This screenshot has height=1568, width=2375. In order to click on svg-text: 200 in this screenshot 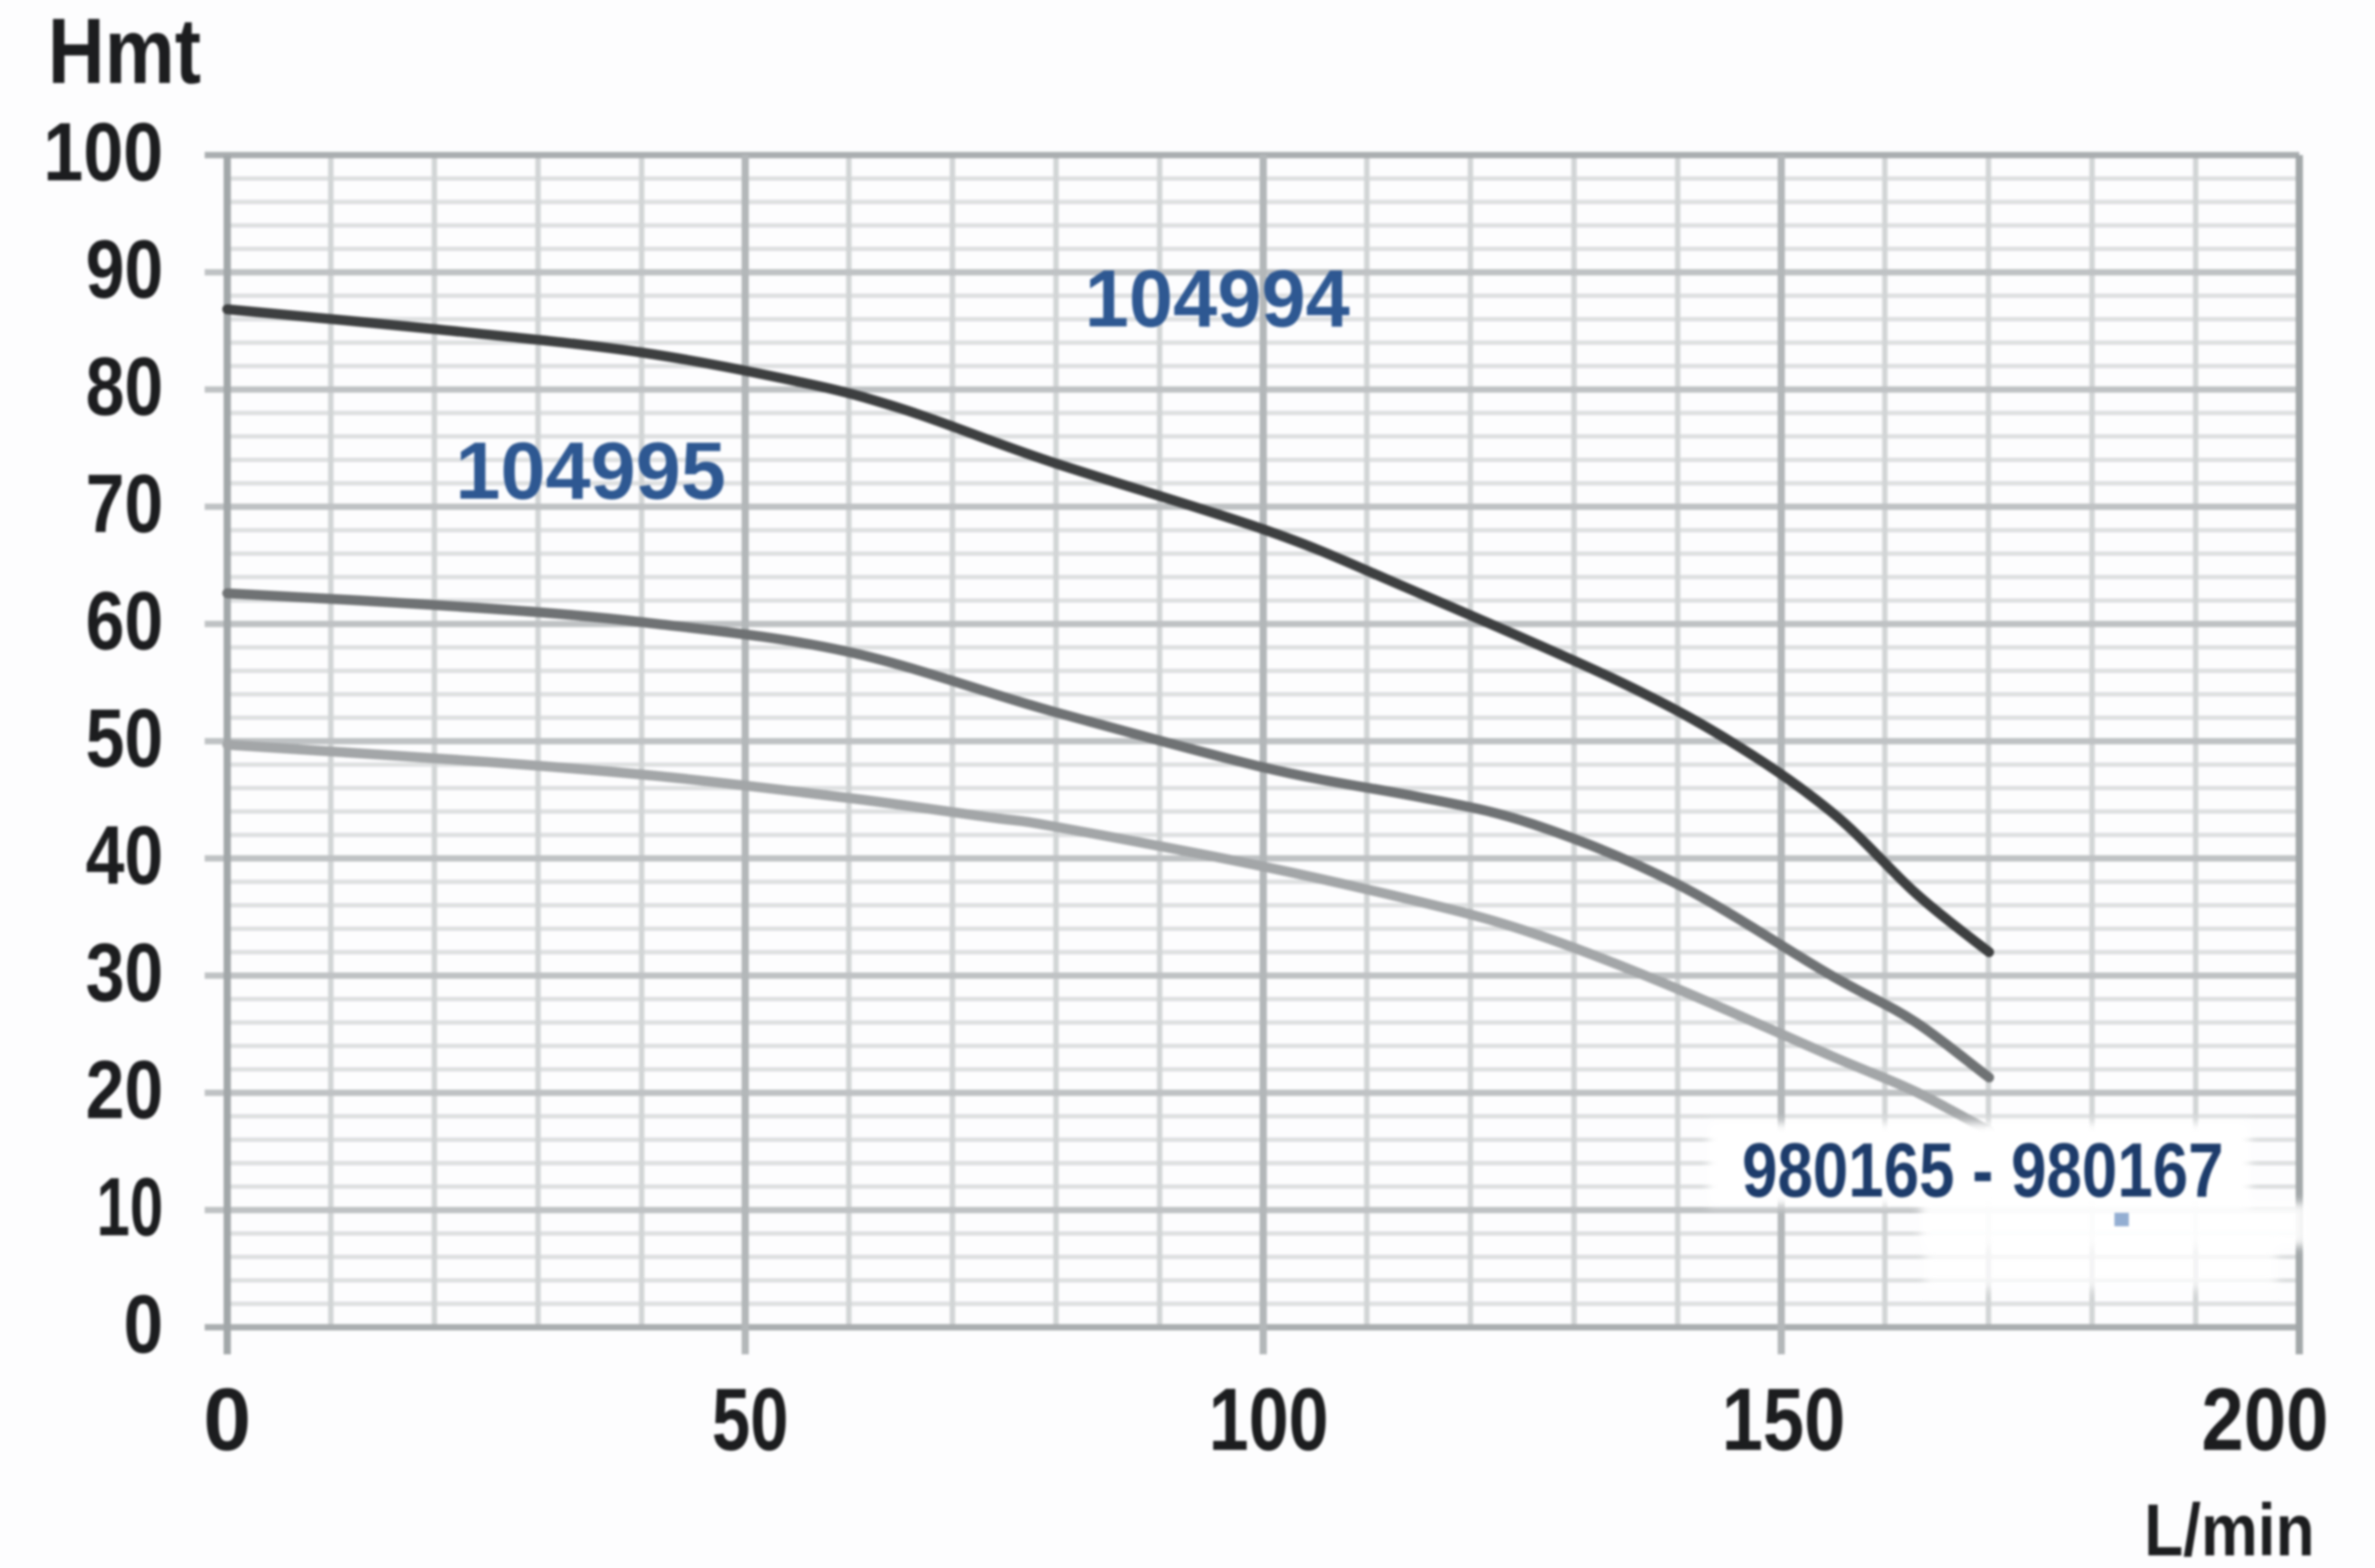, I will do `click(2265, 1420)`.